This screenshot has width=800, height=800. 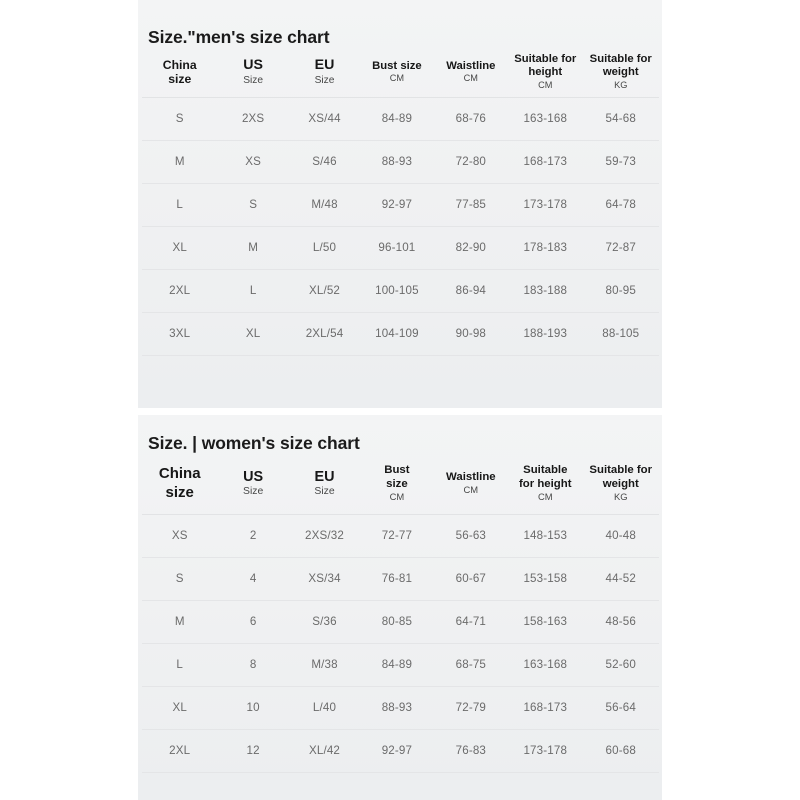 I want to click on cell-eu-size: XL/42, so click(x=324, y=751).